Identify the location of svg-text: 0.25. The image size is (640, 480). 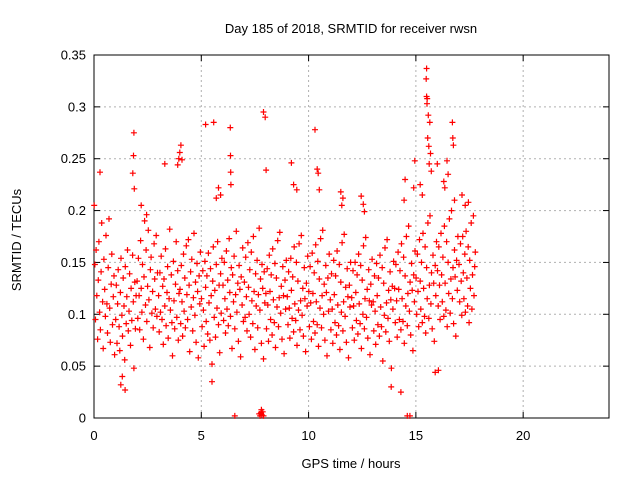
(73, 158).